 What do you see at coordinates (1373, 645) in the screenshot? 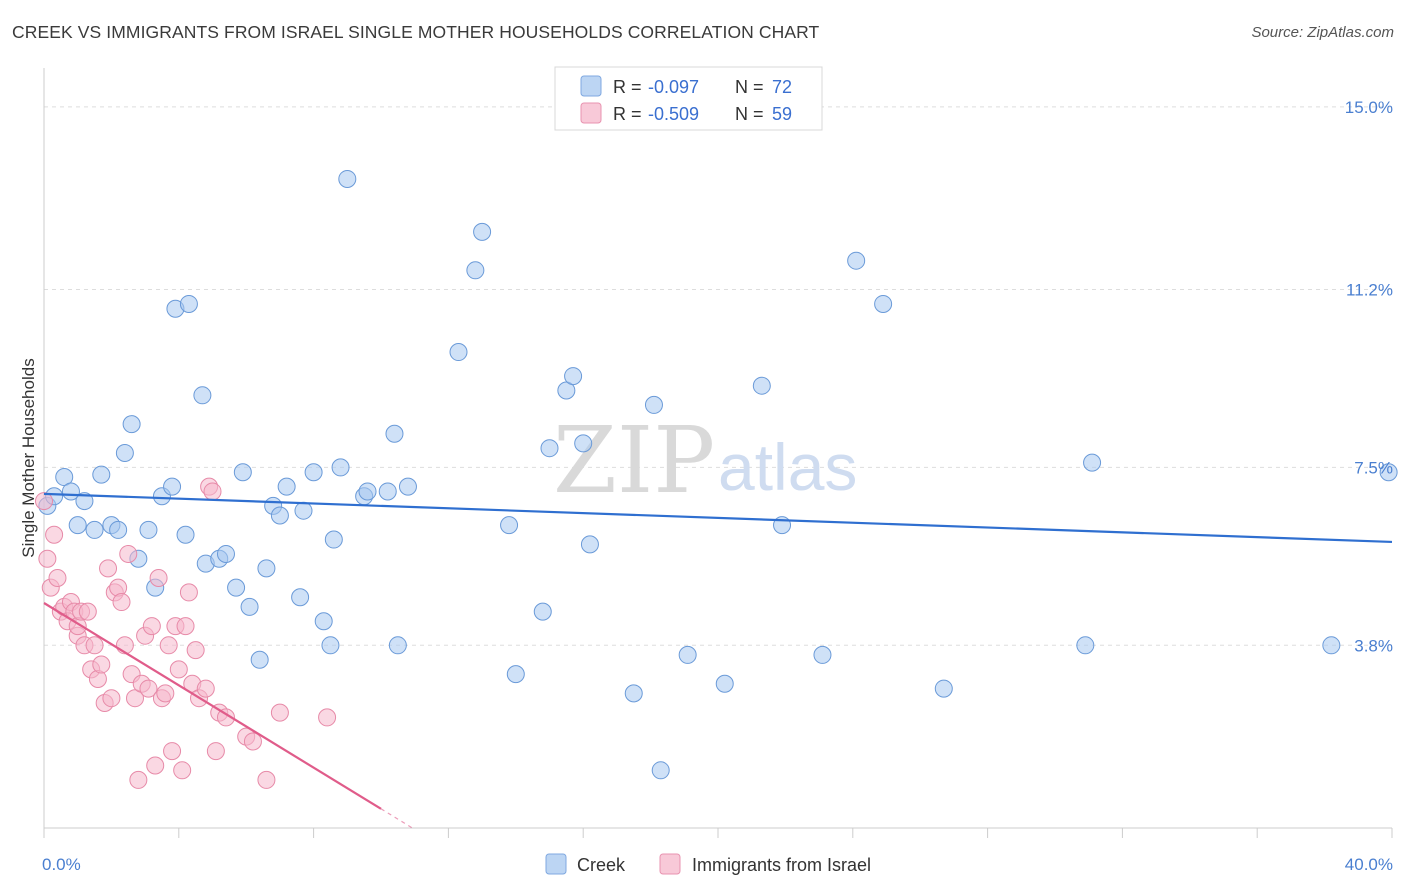
I see `y-tick-label: 3.8%` at bounding box center [1373, 645].